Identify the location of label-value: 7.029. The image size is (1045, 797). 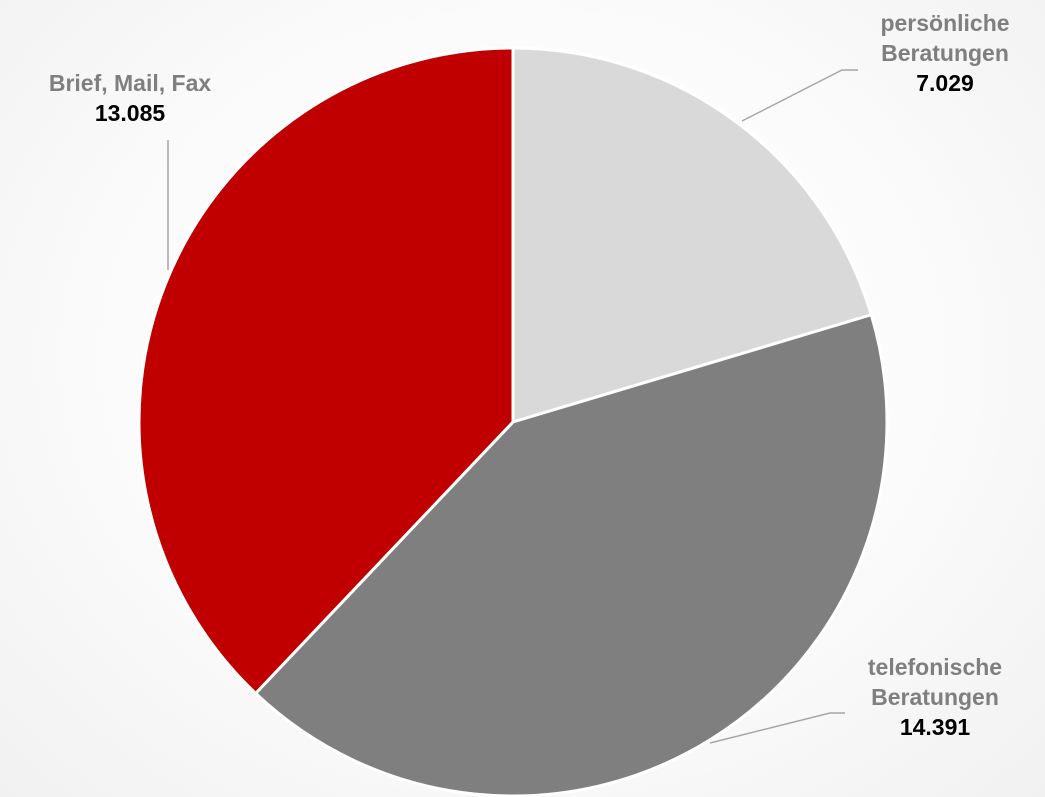
(945, 83).